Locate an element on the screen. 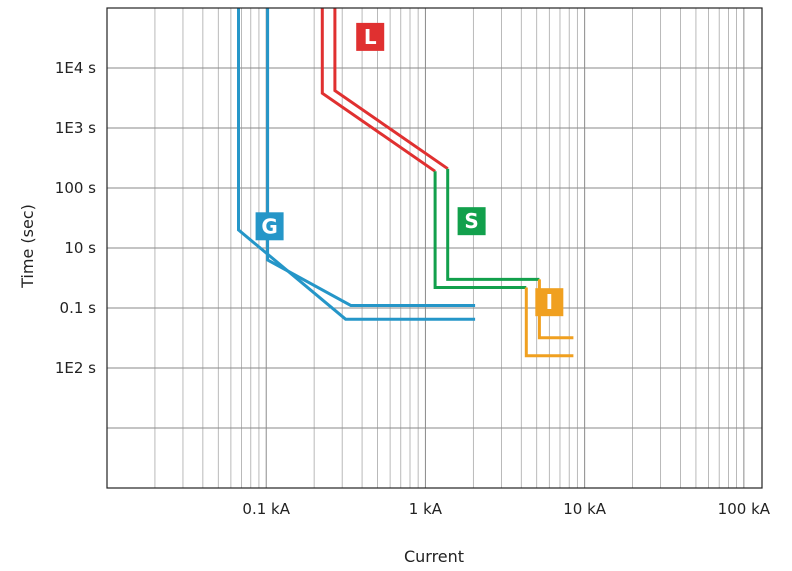  badge-l-box is located at coordinates (370, 36).